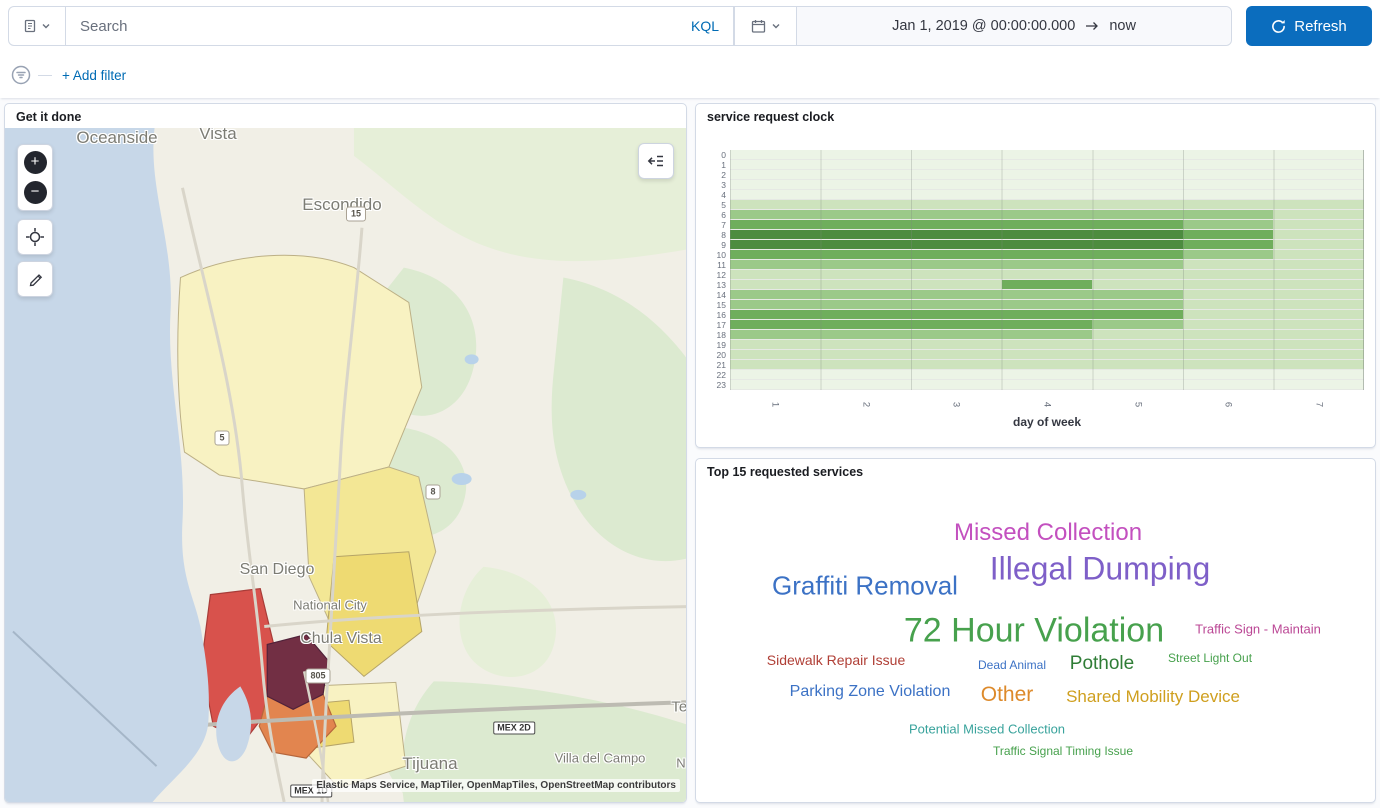  I want to click on tag-word: Pothole, so click(1102, 663).